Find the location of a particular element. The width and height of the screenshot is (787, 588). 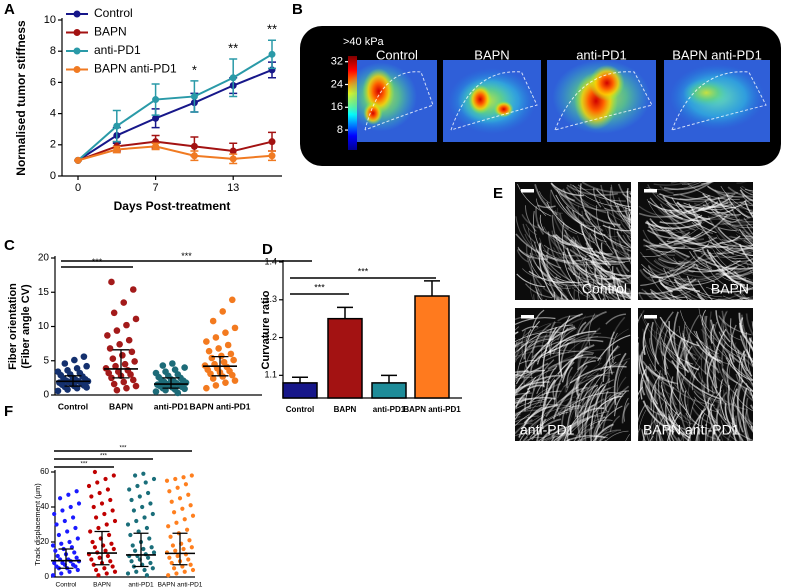

image-label: Control is located at coordinates (604, 289).